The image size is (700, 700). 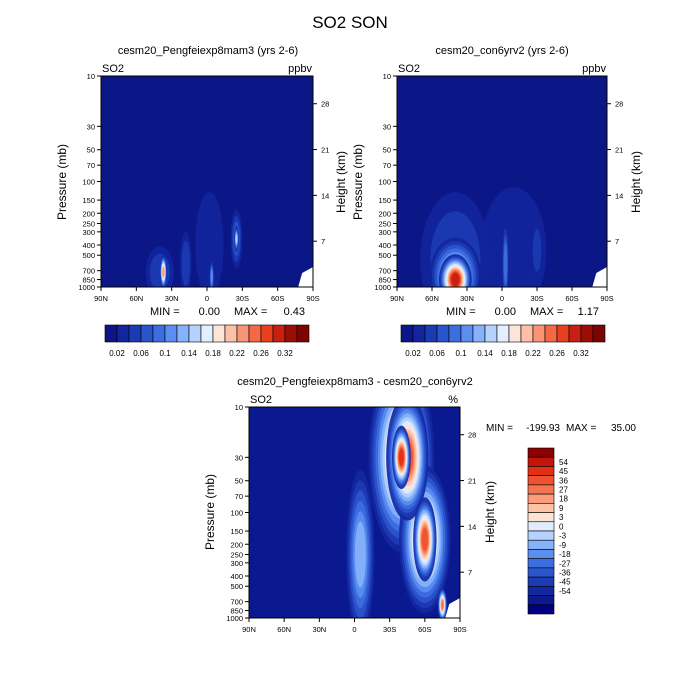 What do you see at coordinates (165, 312) in the screenshot?
I see `panel-left-min-label: MIN =` at bounding box center [165, 312].